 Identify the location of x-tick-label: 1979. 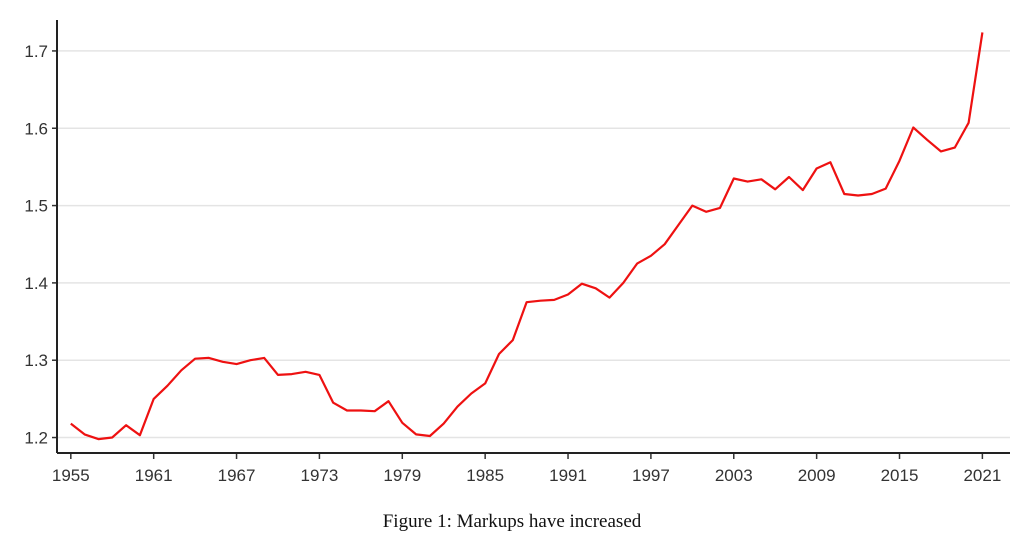
(402, 475).